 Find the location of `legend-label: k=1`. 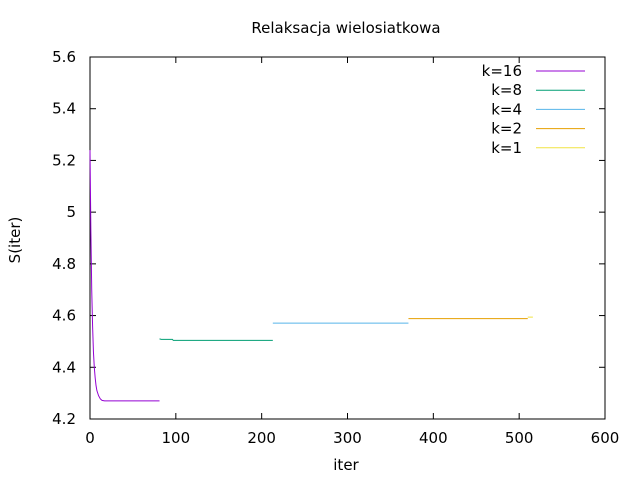

legend-label: k=1 is located at coordinates (506, 148).